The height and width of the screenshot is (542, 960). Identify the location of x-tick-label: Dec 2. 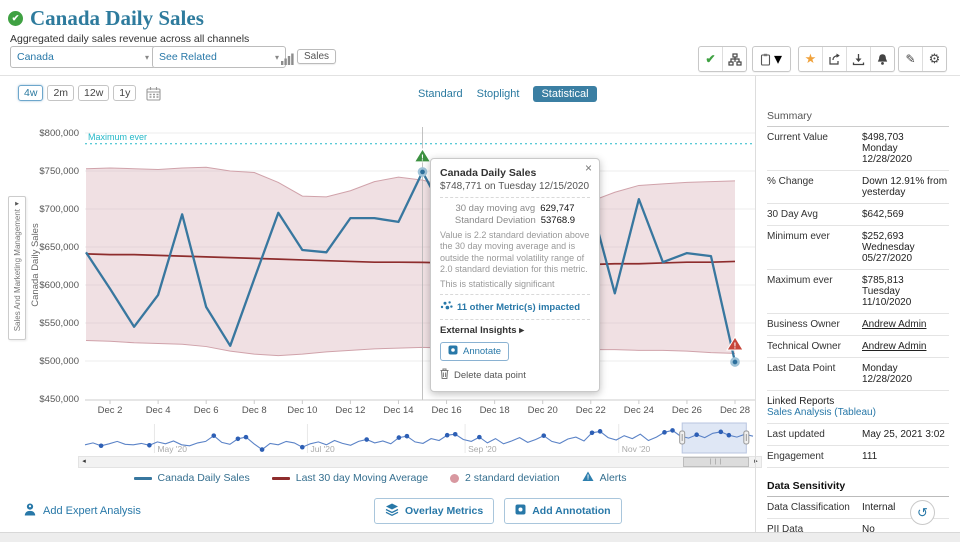
(110, 410).